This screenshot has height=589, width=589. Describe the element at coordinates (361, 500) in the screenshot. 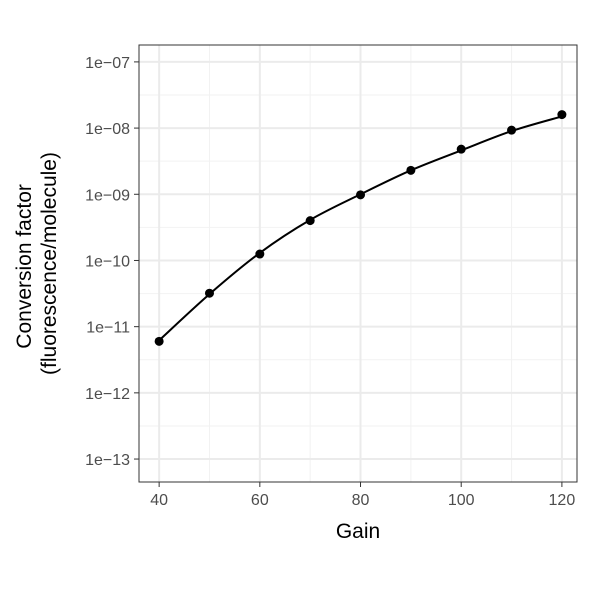

I see `x-tick-label: 80` at that location.